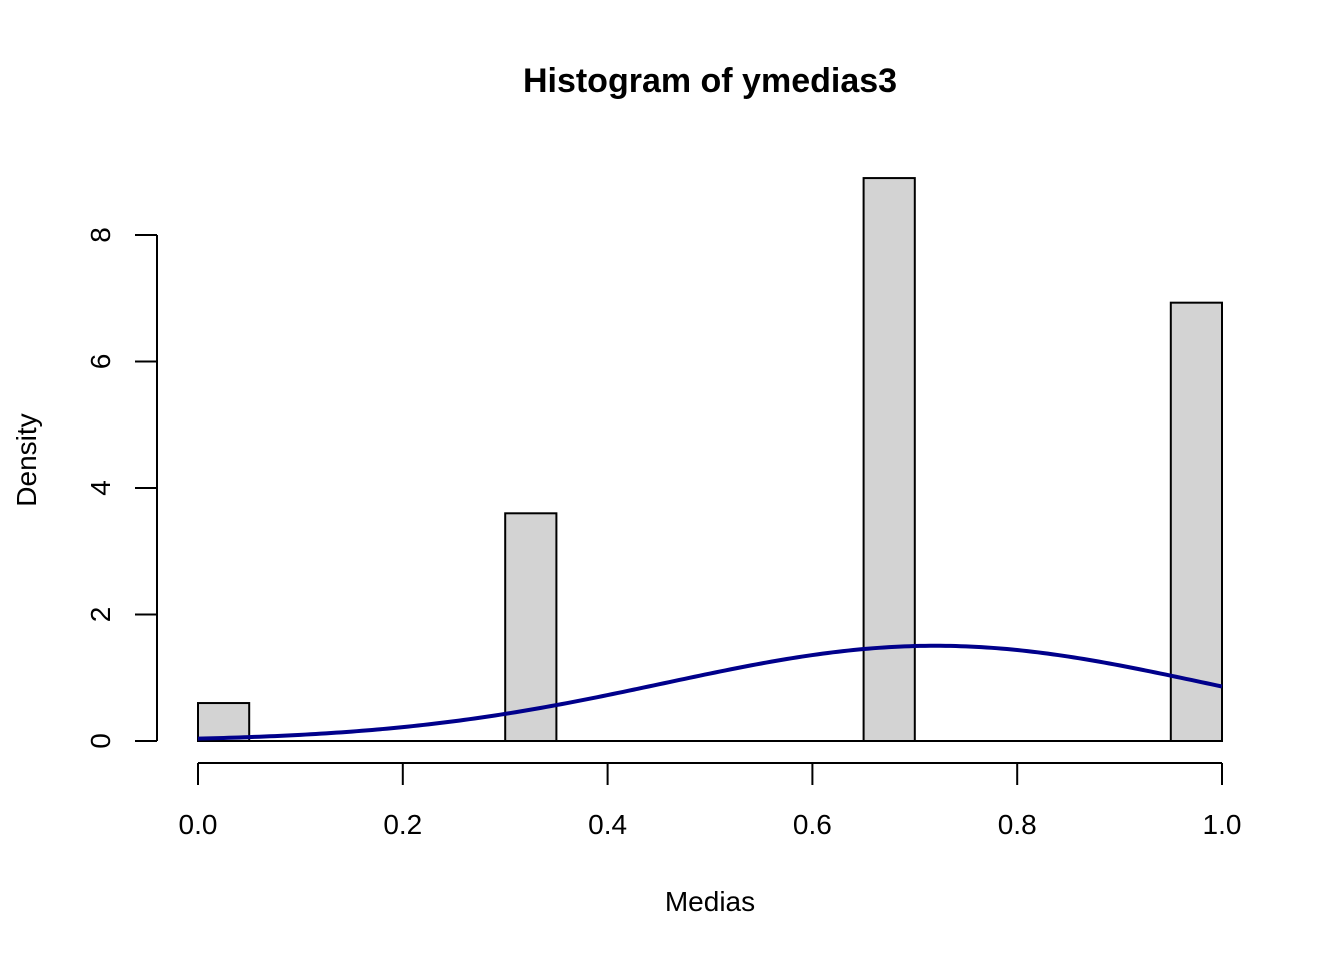 Image resolution: width=1344 pixels, height=960 pixels. I want to click on y-axis: 0 2 4 6 8, so click(121, 488).